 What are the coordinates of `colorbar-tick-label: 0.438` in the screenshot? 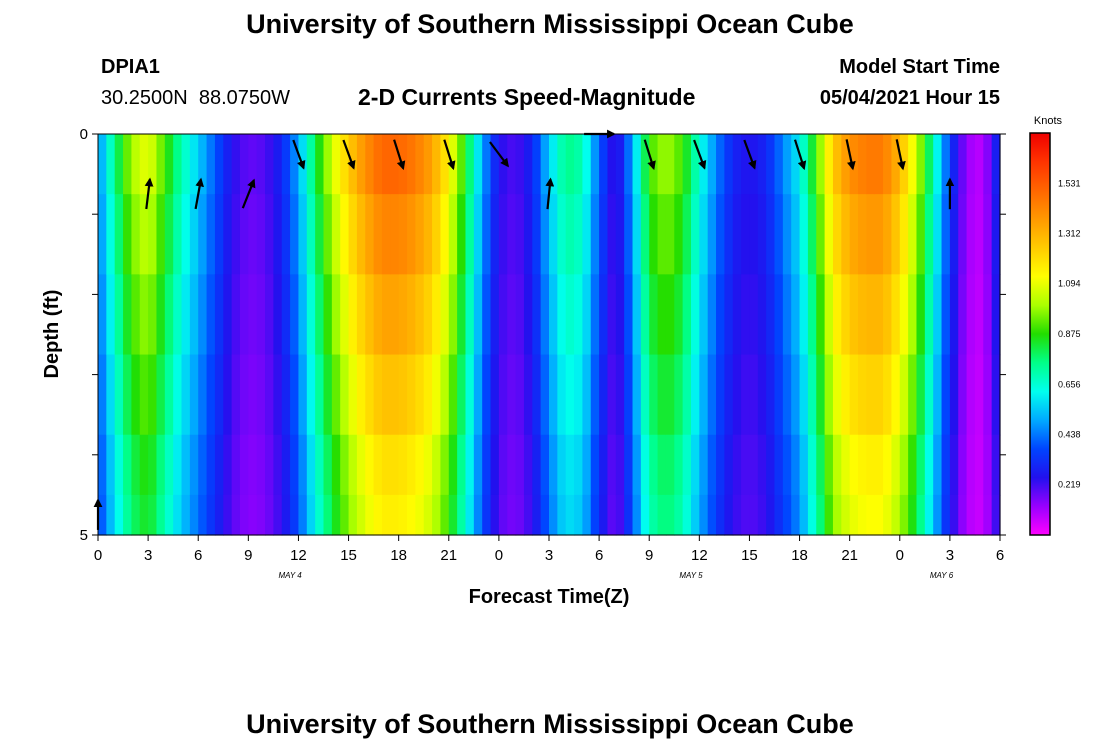 It's located at (1069, 434).